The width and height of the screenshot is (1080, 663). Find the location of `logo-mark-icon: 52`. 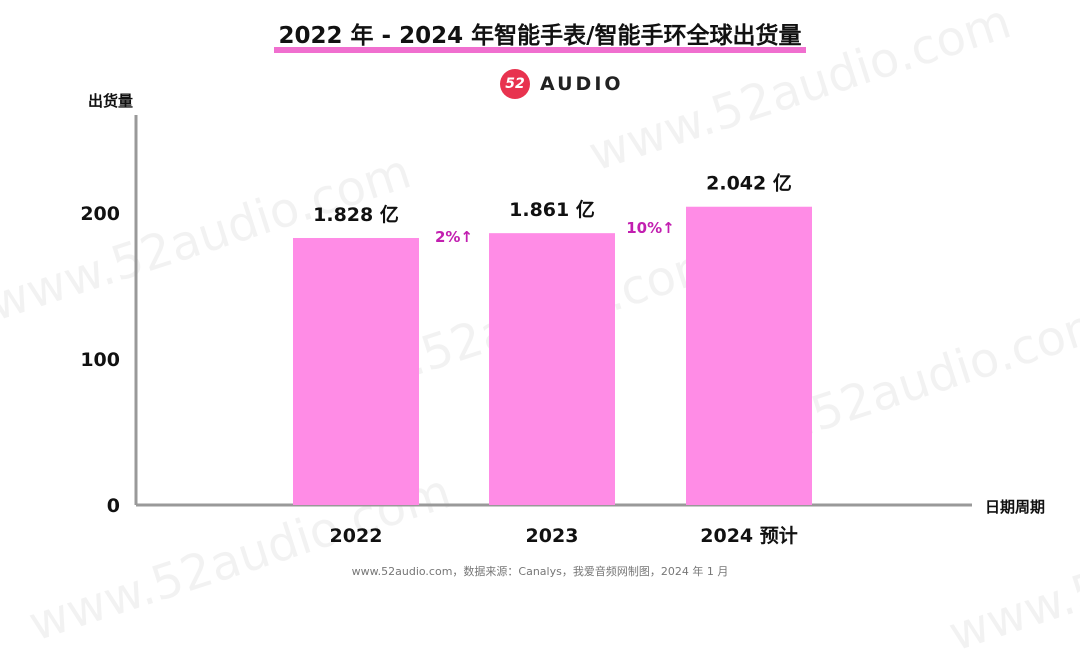

logo-mark-icon: 52 is located at coordinates (515, 84).